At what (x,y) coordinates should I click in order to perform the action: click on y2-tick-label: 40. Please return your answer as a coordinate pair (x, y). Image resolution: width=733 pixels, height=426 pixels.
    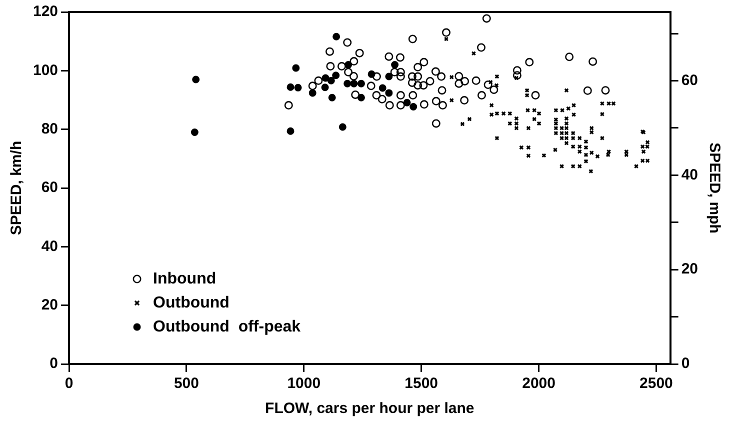
    Looking at the image, I should click on (689, 175).